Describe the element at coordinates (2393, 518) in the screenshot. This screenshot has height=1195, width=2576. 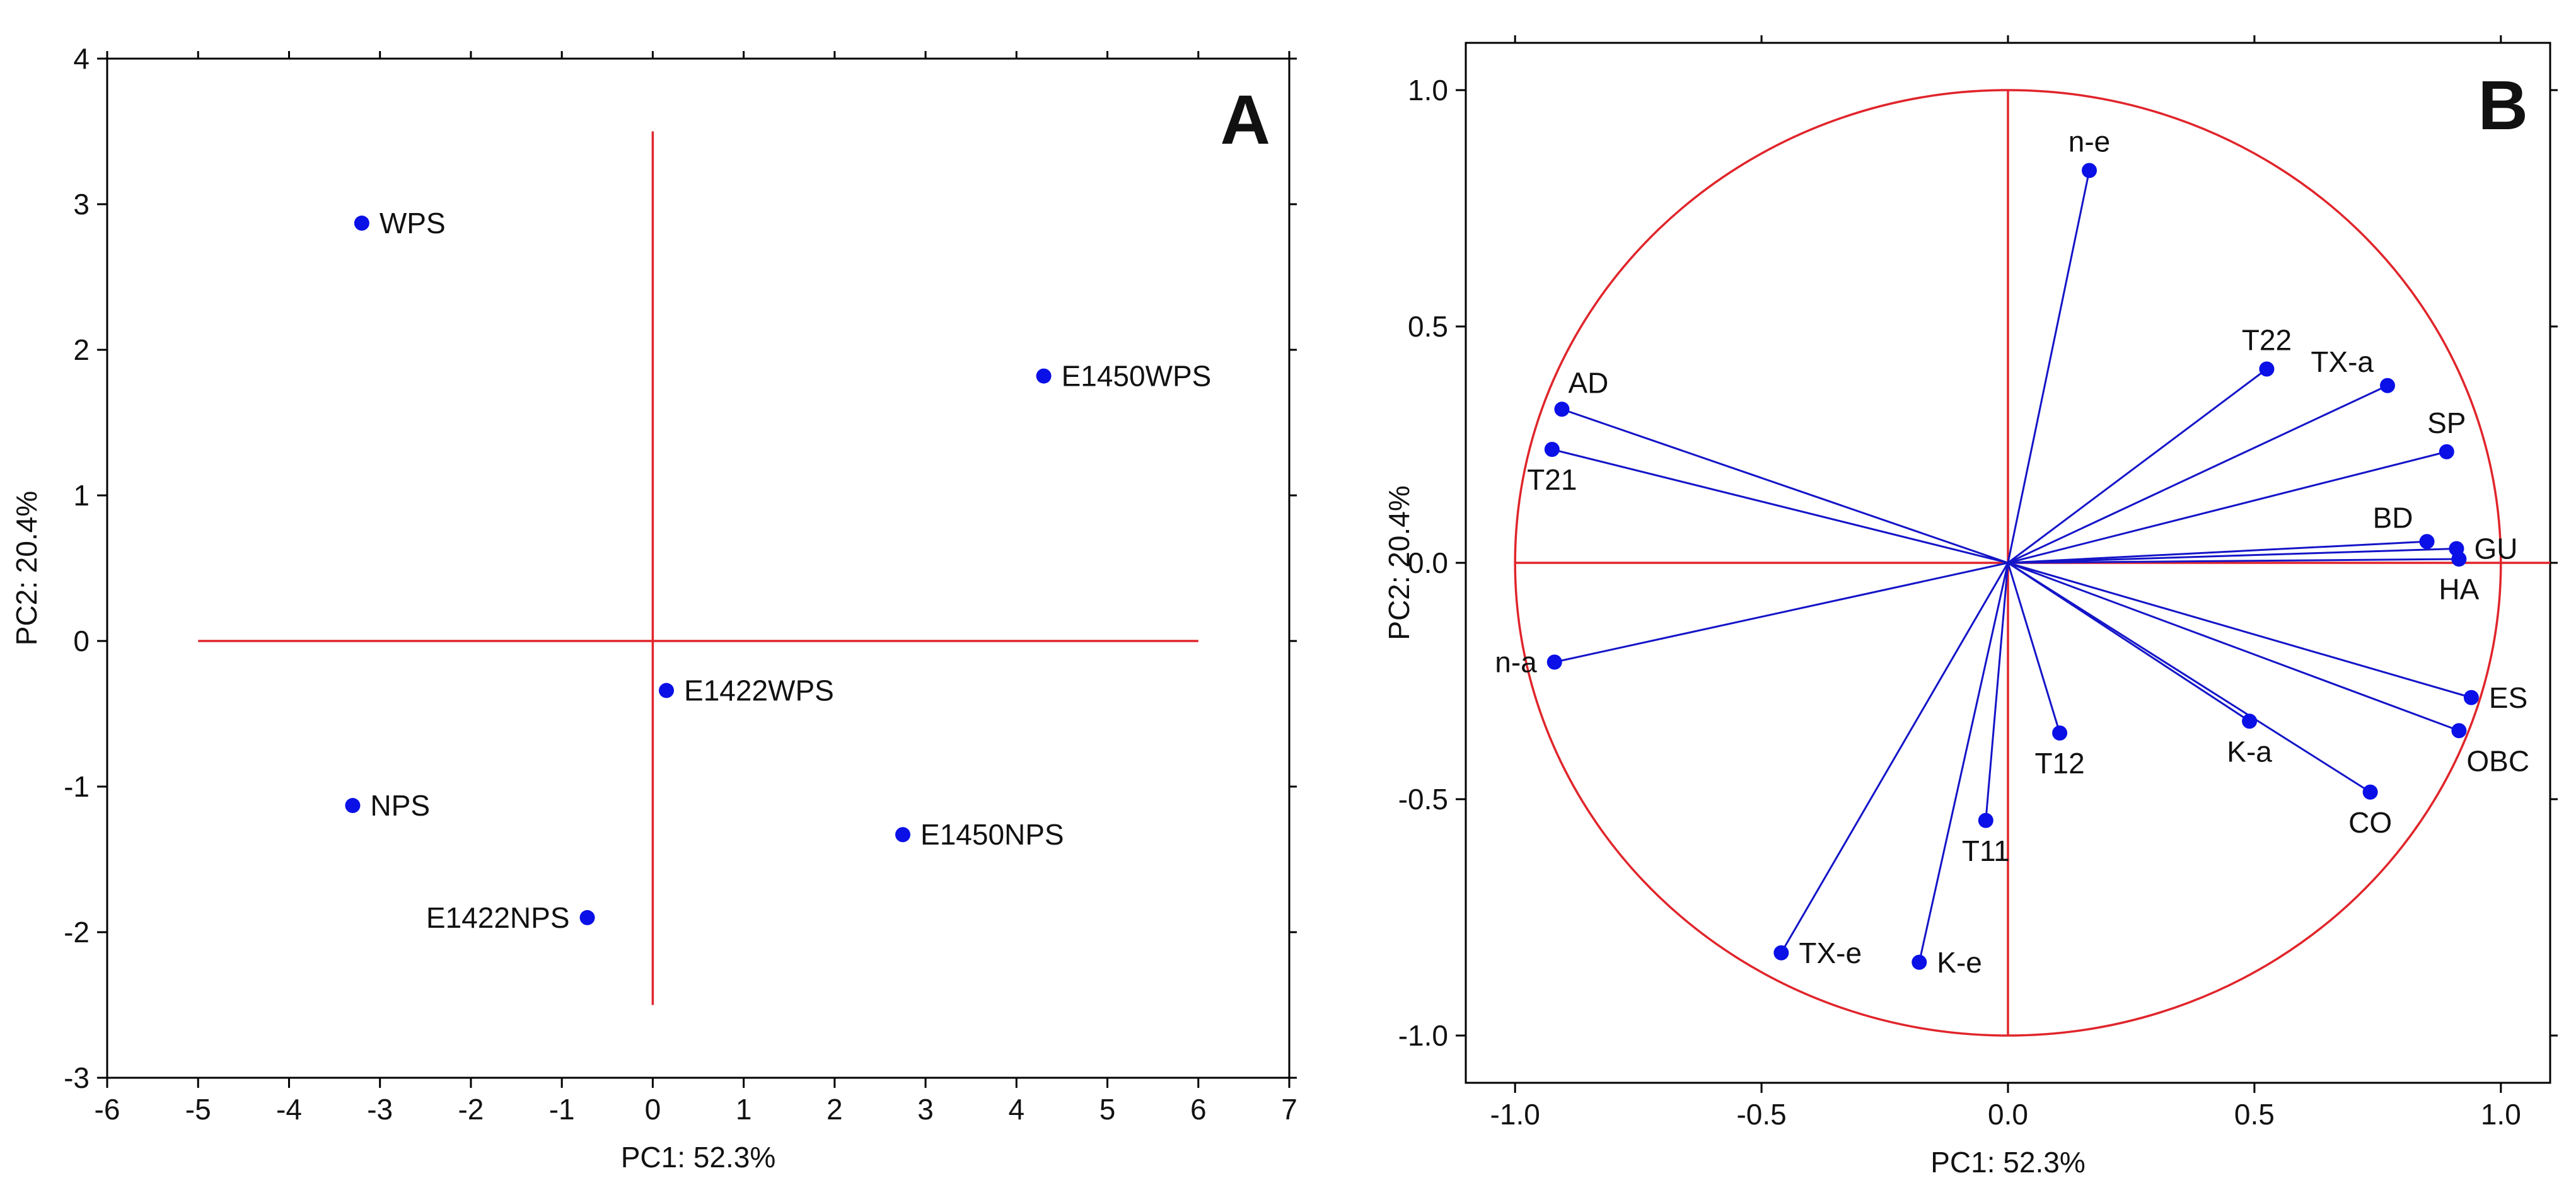
I see `point-label: BD` at that location.